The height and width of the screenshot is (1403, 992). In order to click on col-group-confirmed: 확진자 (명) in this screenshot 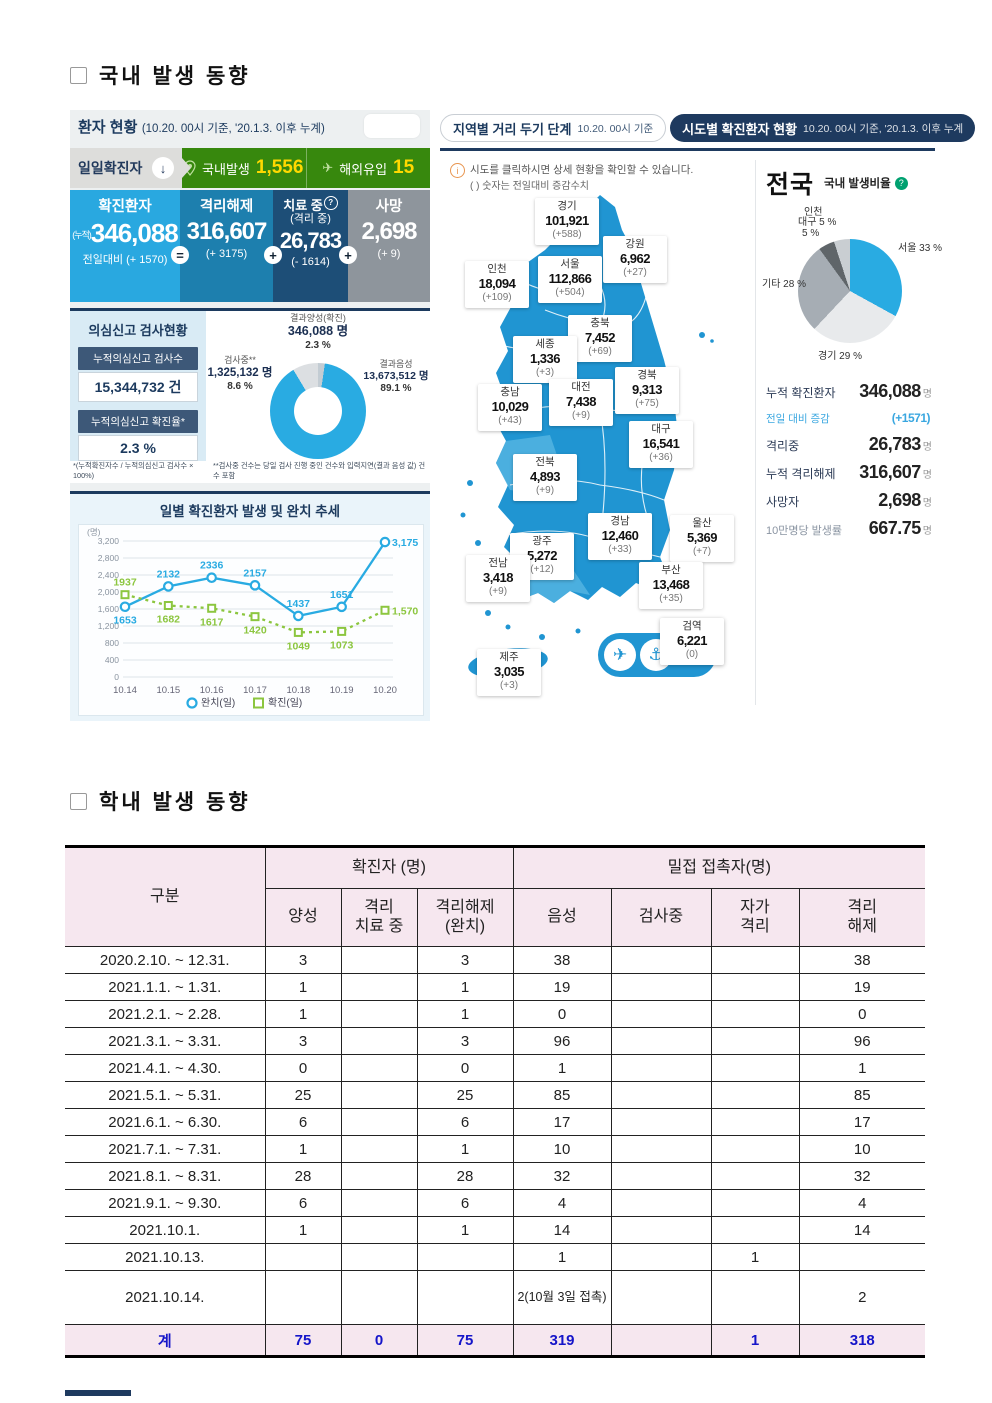, I will do `click(389, 867)`.